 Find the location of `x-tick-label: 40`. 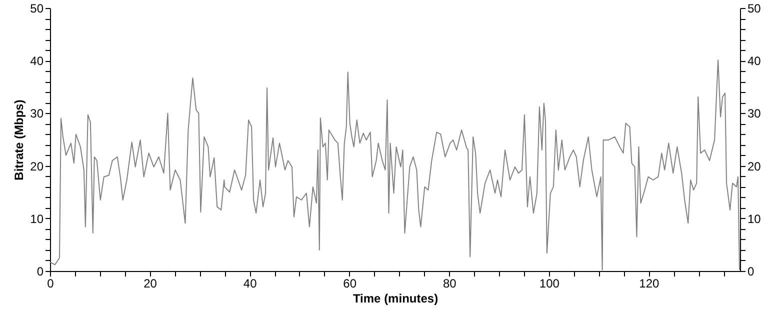

x-tick-label: 40 is located at coordinates (250, 283).